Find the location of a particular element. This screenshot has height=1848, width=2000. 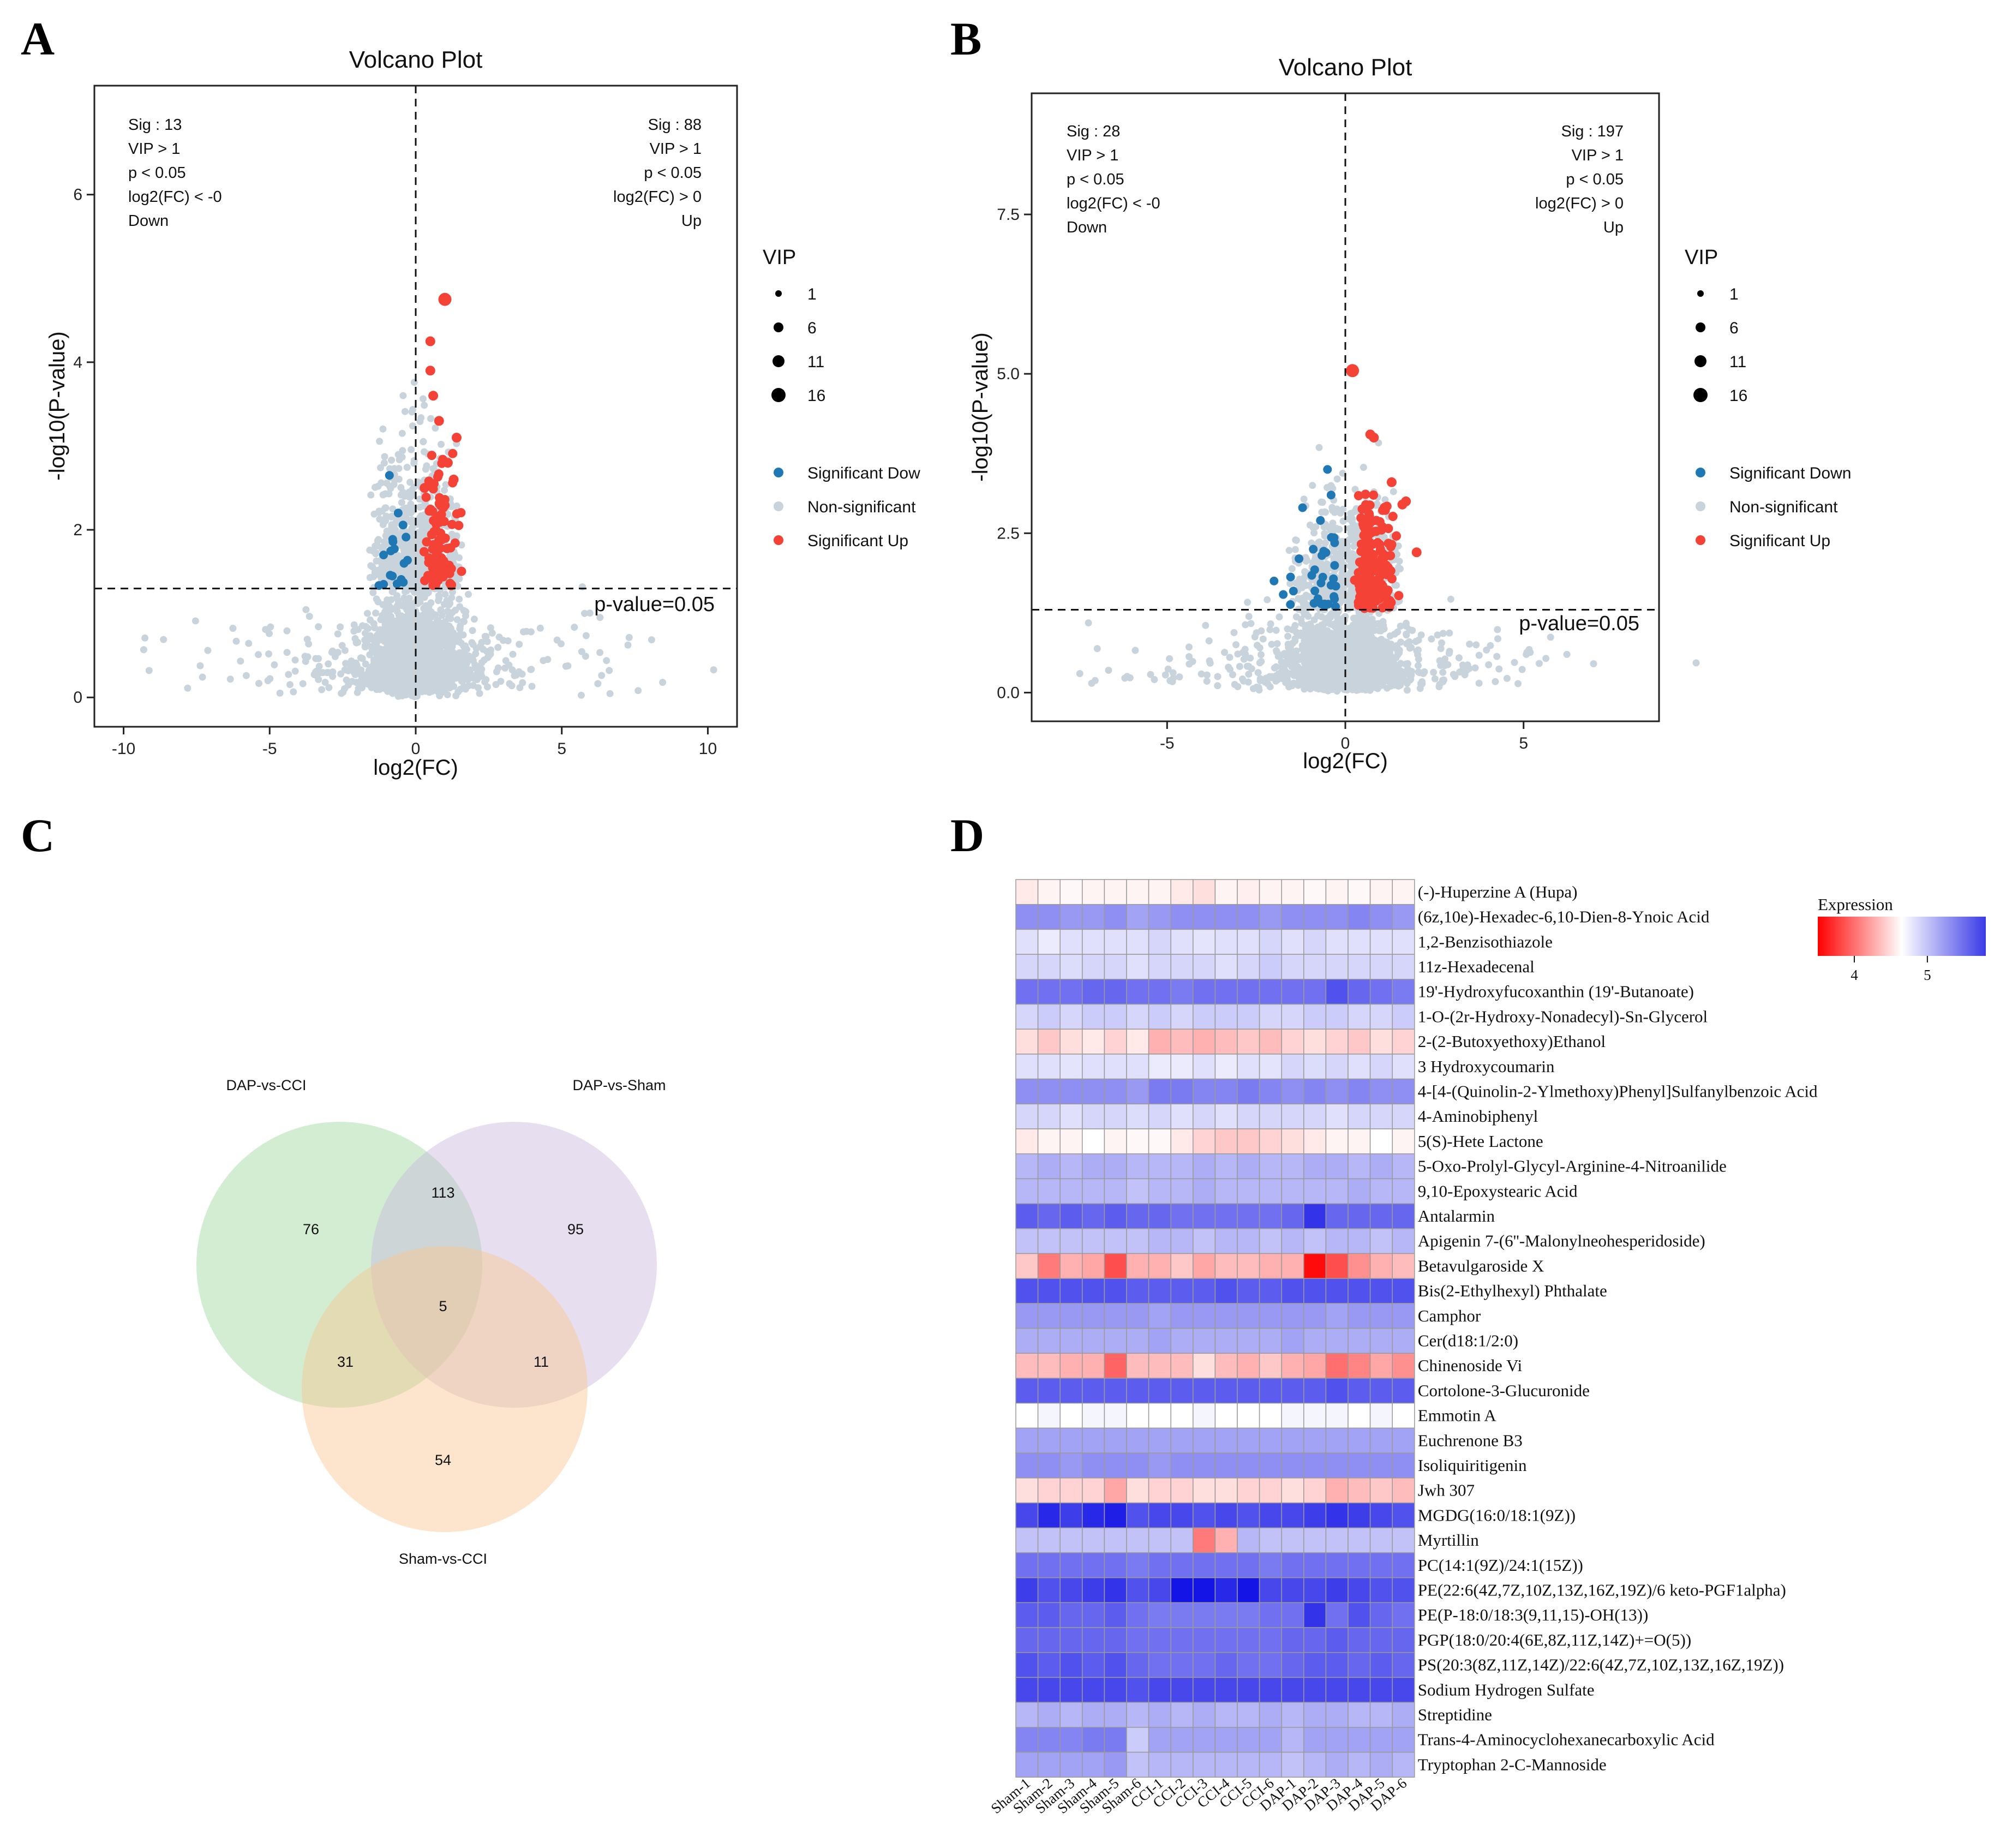

annotation-line: Up is located at coordinates (691, 221).